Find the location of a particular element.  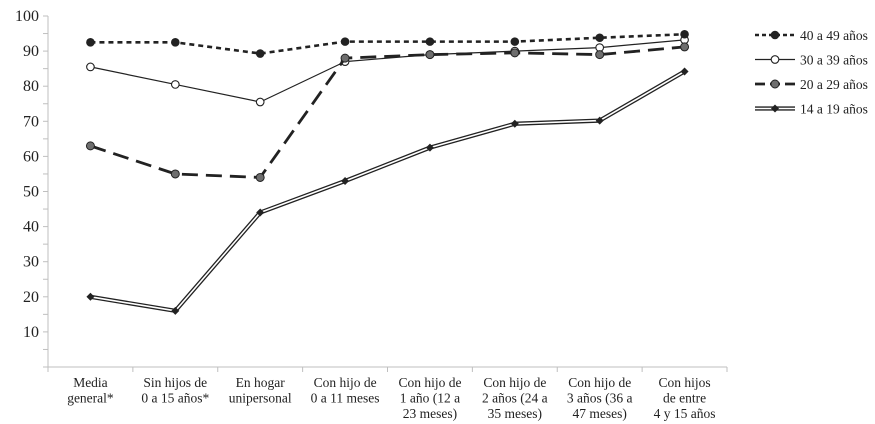

y-tick-label: 50 is located at coordinates (31, 192).